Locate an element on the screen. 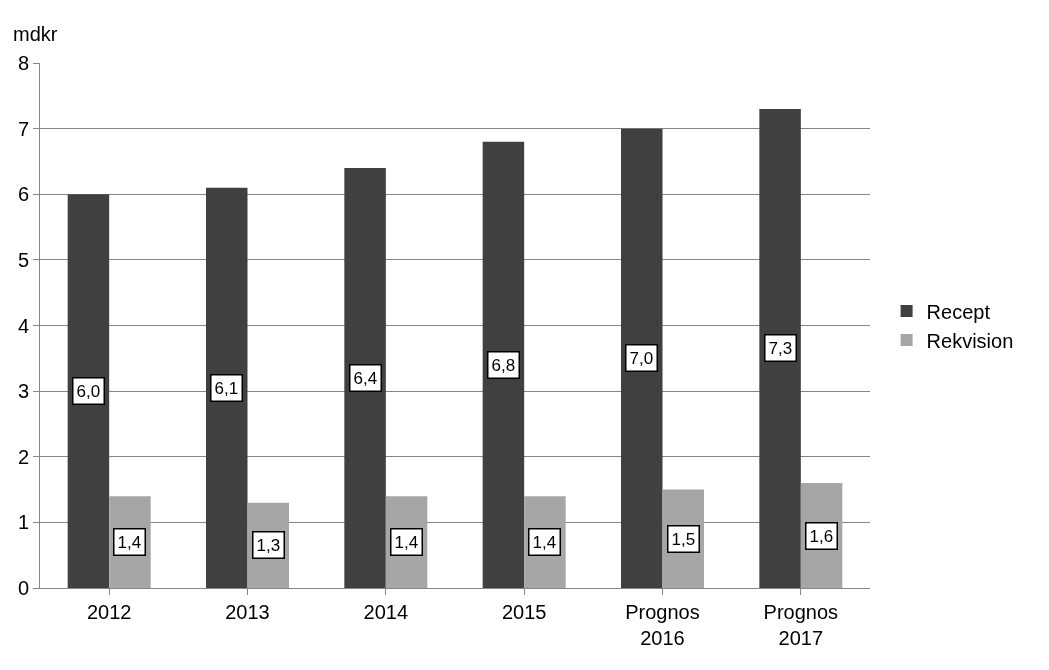 The image size is (1049, 670). x-tick-label: Prognos 2017 is located at coordinates (801, 625).